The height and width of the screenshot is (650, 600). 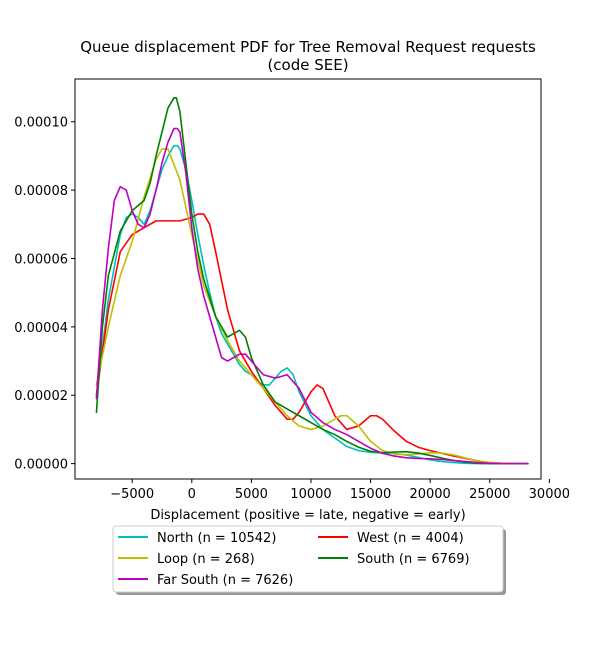 I want to click on legend-frame, so click(x=308, y=559).